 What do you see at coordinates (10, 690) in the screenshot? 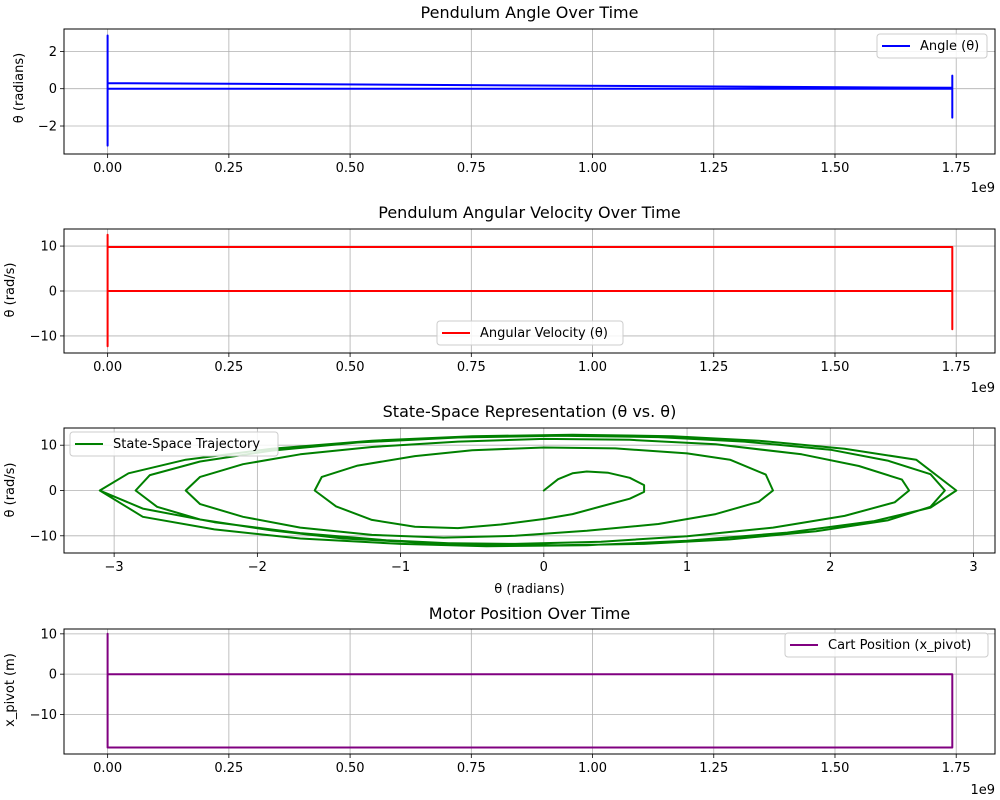
I see `y-axis-label: x_pivot (m)` at bounding box center [10, 690].